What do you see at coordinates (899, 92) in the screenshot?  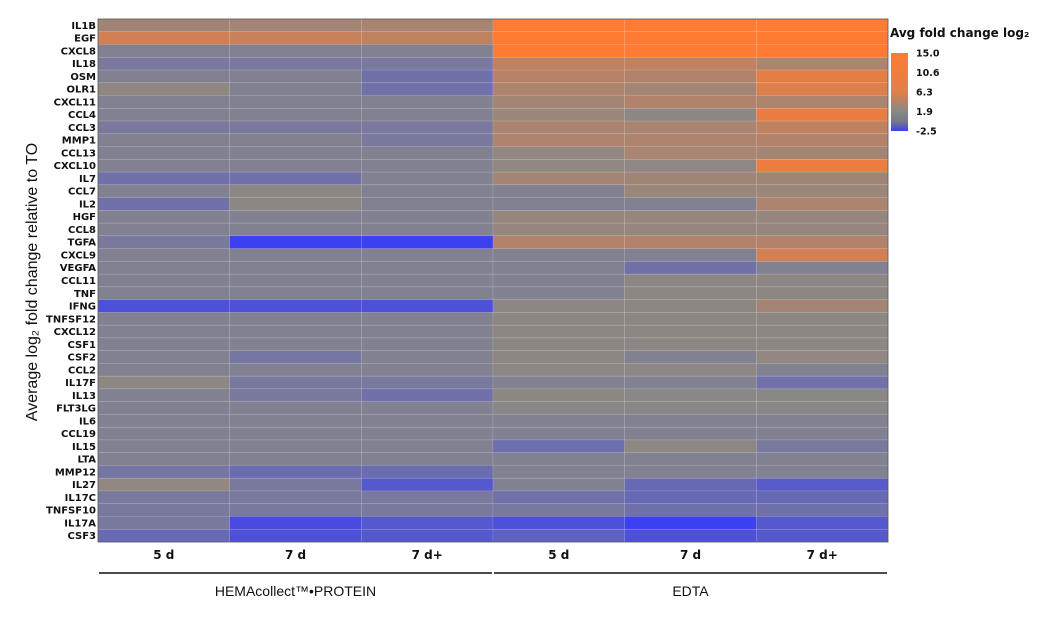 I see `legend-color-bar` at bounding box center [899, 92].